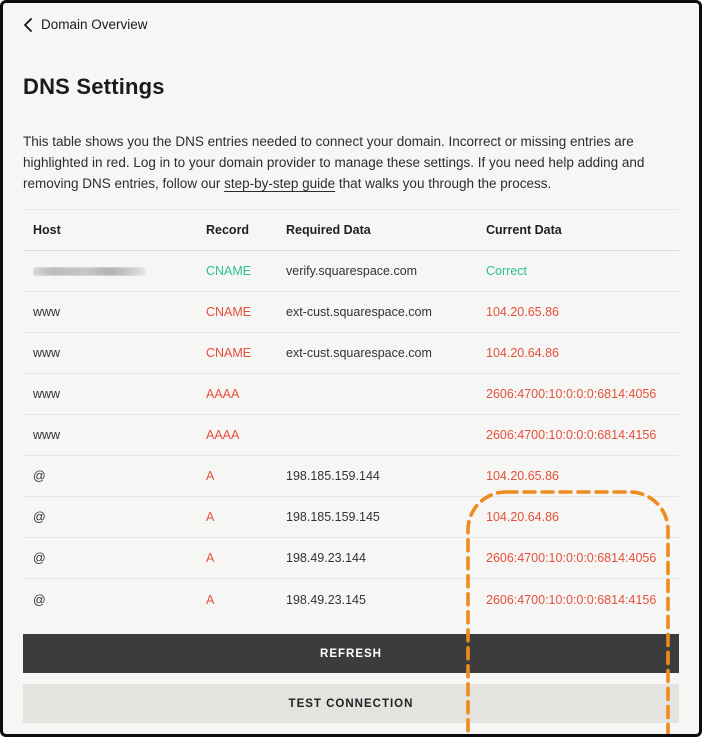 The width and height of the screenshot is (702, 737). Describe the element at coordinates (89, 271) in the screenshot. I see `redacted-host-bar` at that location.